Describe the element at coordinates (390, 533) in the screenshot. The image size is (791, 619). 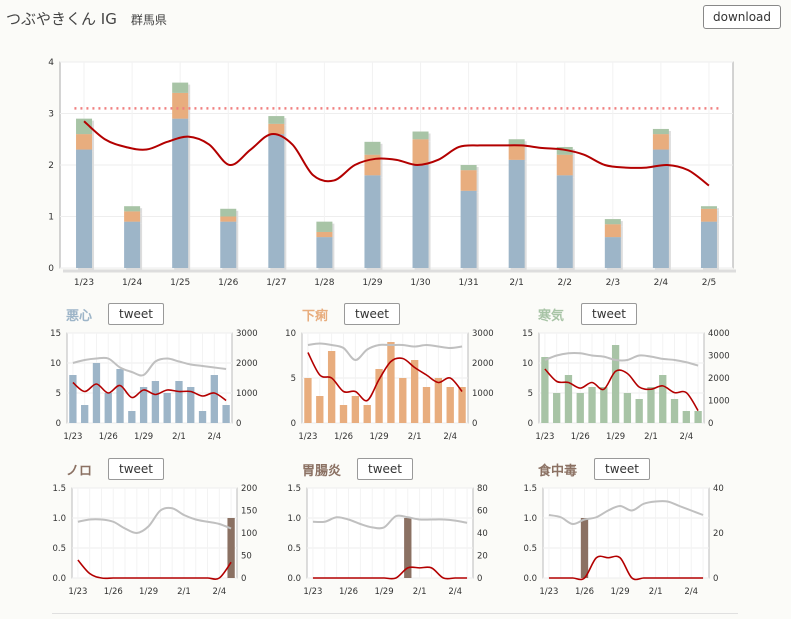
I see `gastro-plot-area` at that location.